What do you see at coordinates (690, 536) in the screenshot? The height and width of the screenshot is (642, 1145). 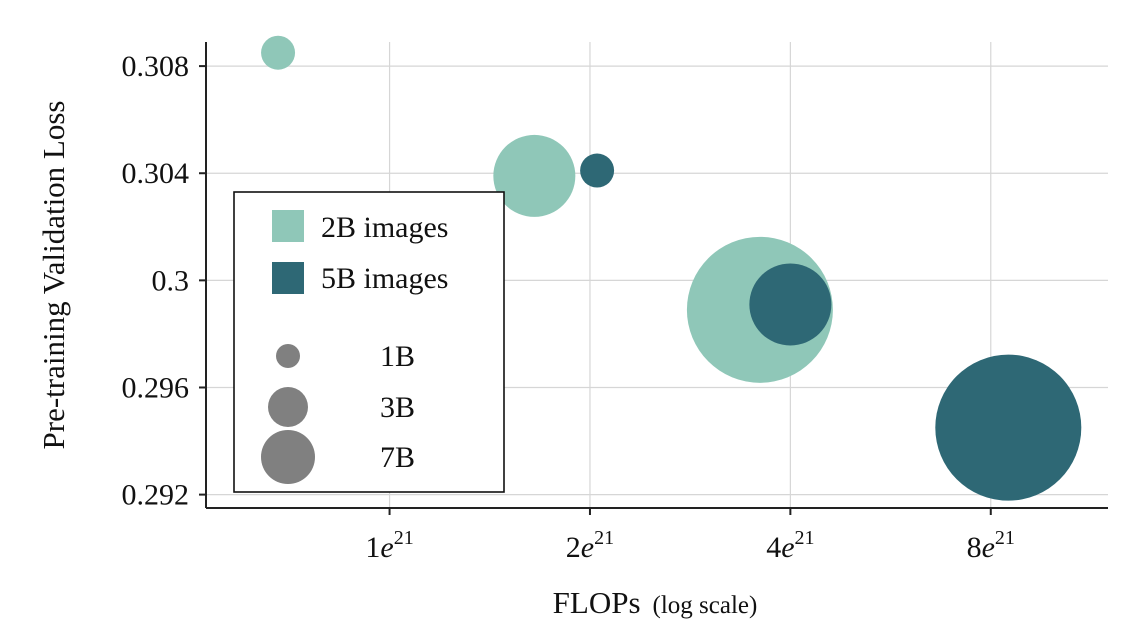 I see `x-tick-labels: 1e21 2e21 4e21 8e21` at bounding box center [690, 536].